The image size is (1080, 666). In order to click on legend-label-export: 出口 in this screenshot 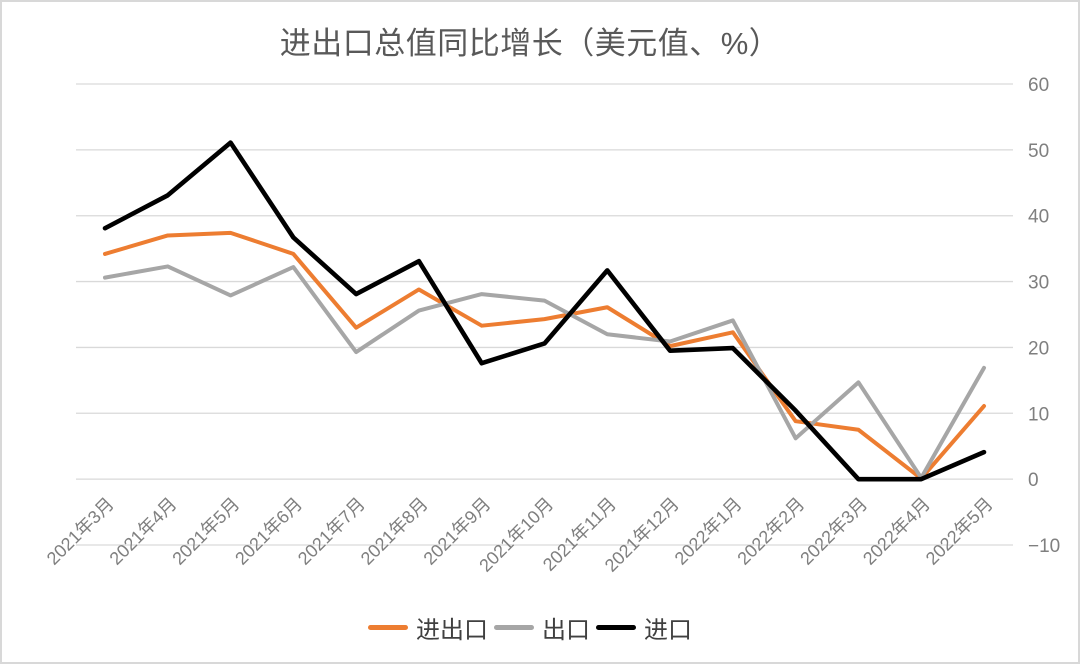, I will do `click(566, 630)`.